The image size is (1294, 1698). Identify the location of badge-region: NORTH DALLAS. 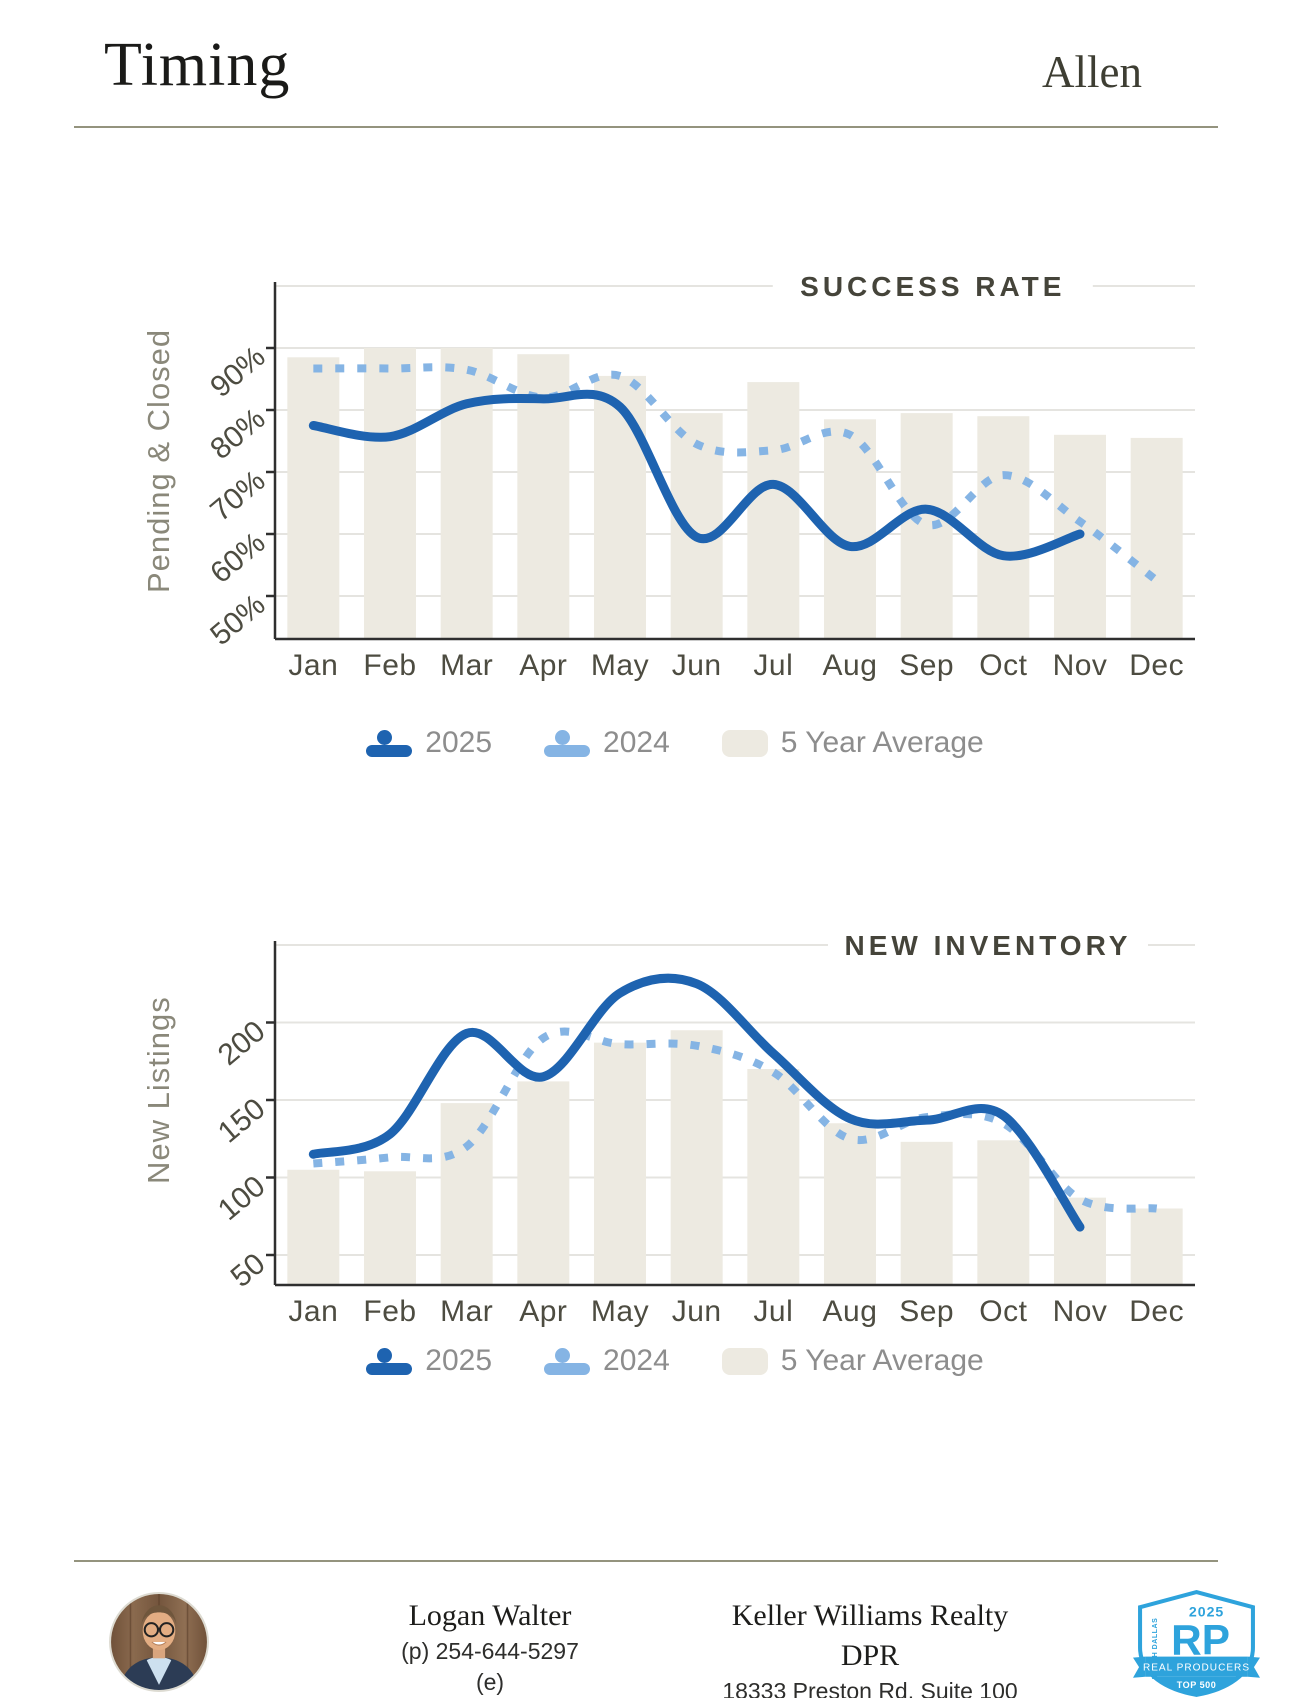
(1155, 1649).